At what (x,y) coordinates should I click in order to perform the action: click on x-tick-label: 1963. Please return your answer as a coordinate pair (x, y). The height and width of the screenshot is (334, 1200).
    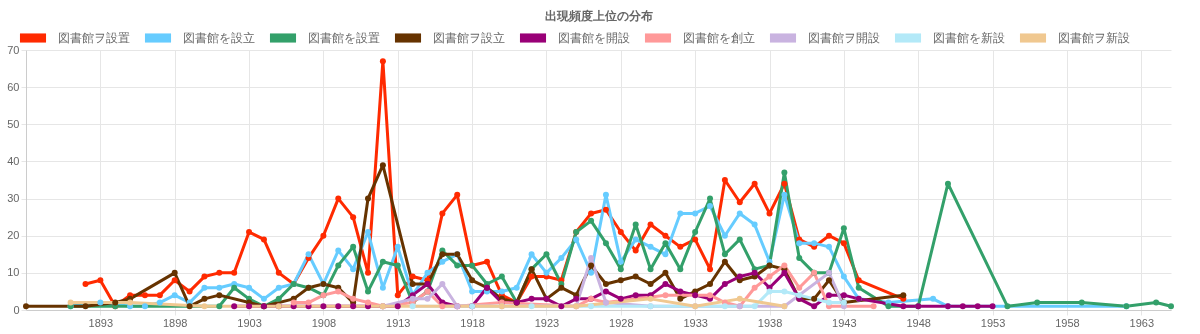
    Looking at the image, I should click on (1141, 322).